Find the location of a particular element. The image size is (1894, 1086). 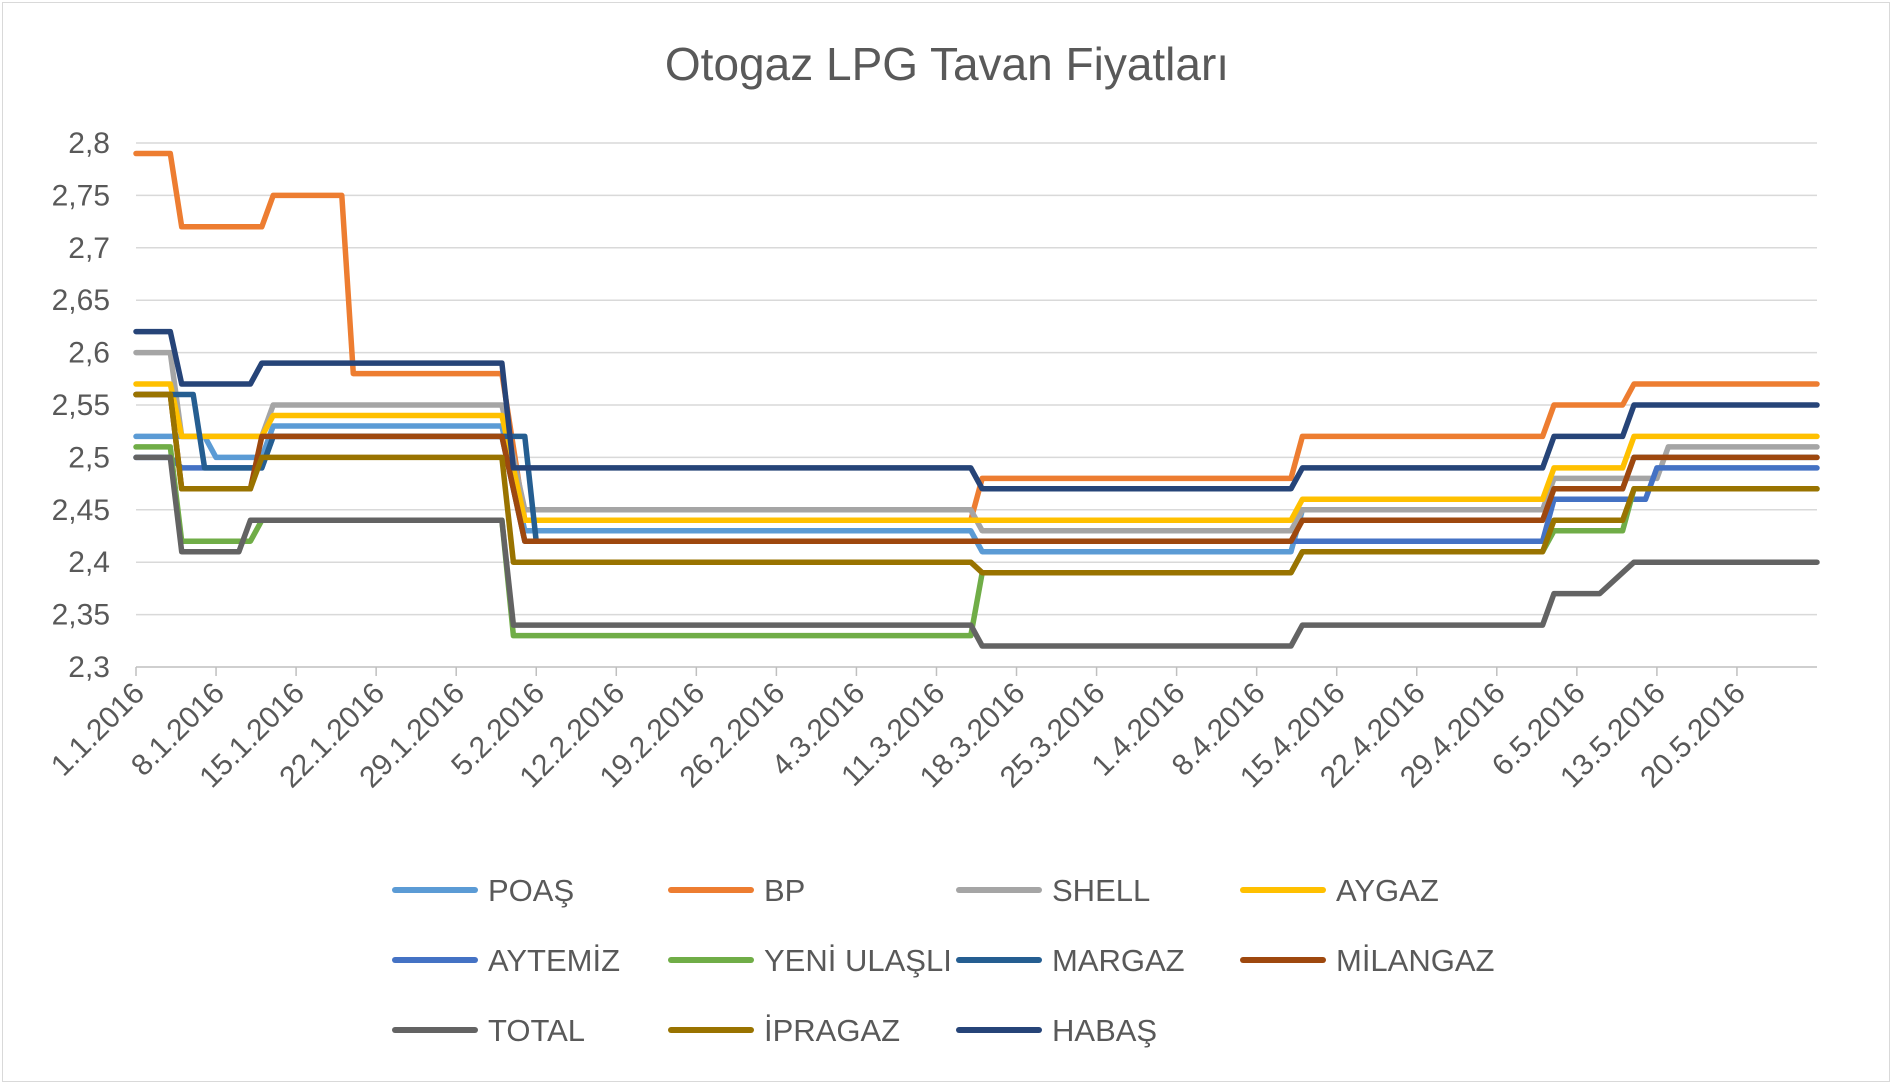

legend-label: POAŞ is located at coordinates (531, 890).